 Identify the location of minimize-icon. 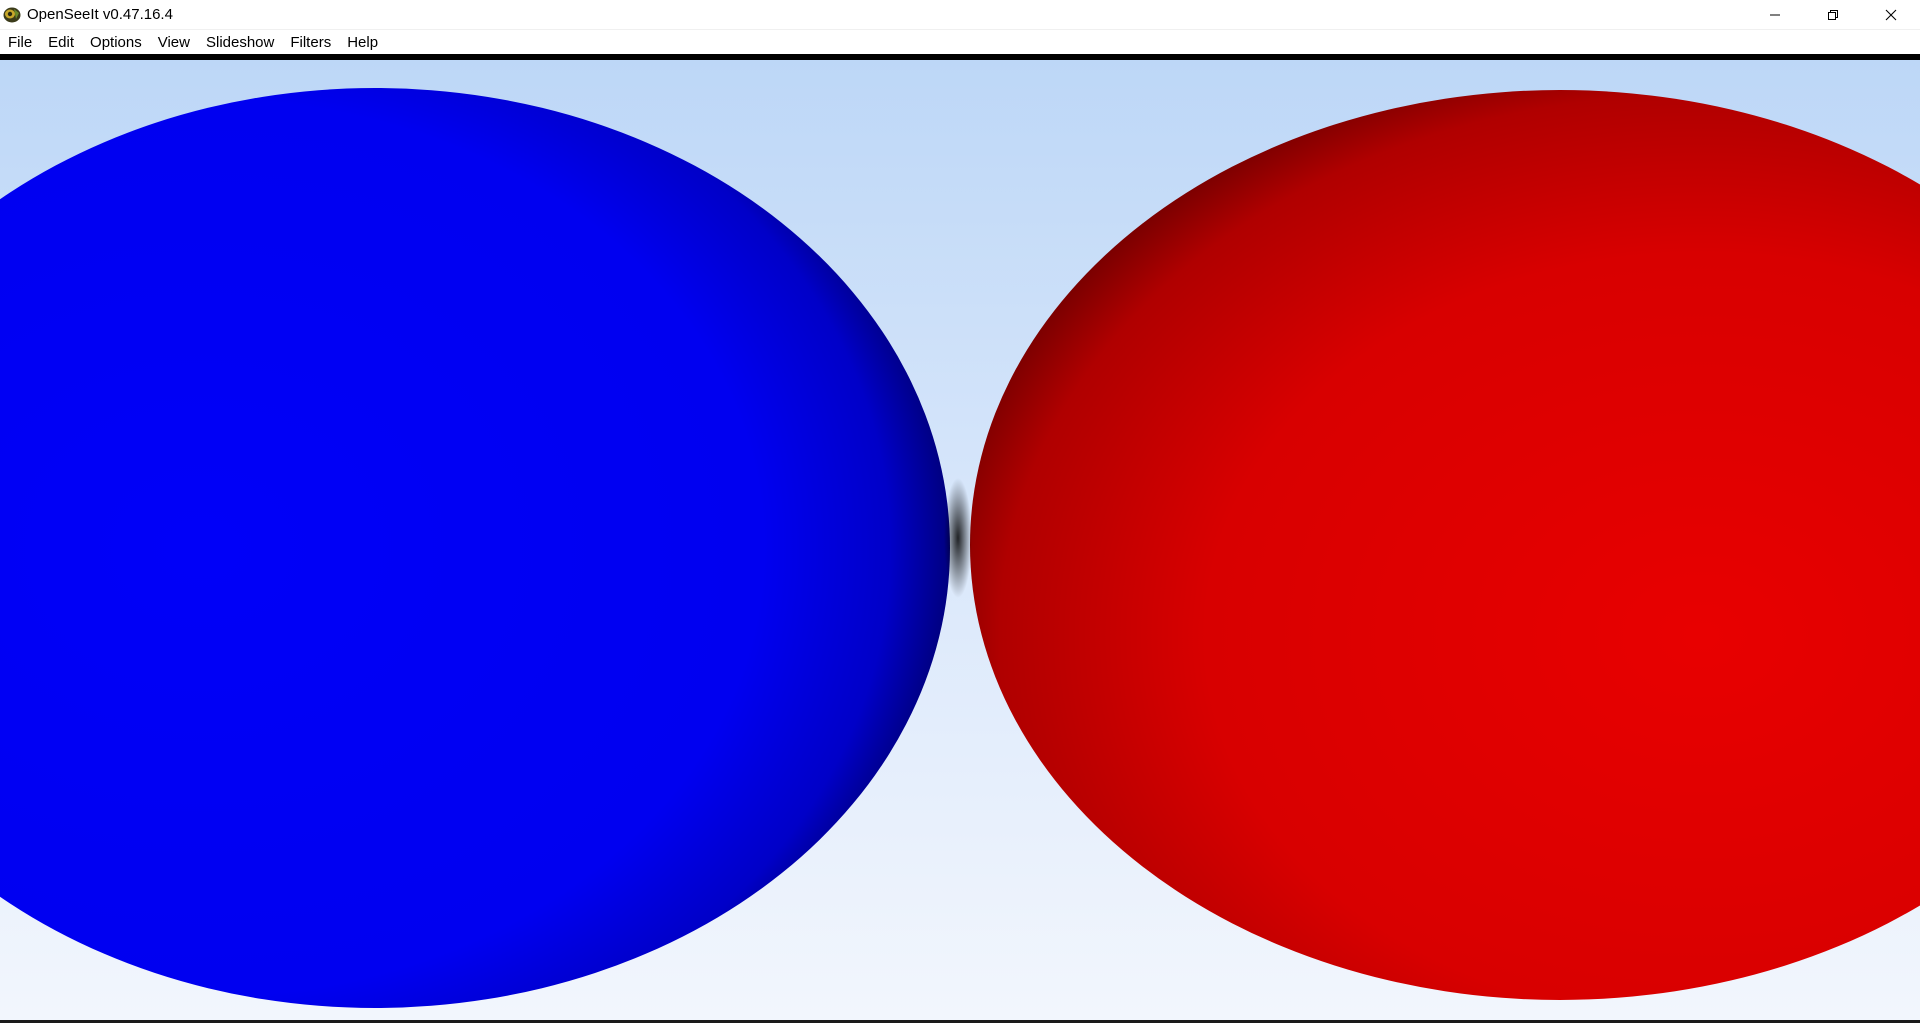
(1775, 14).